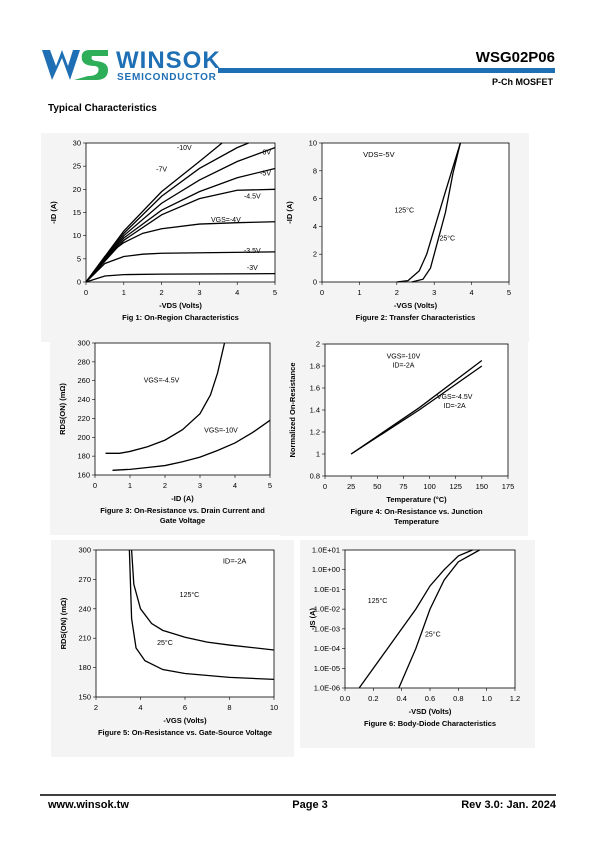 The width and height of the screenshot is (595, 847). What do you see at coordinates (91, 65) in the screenshot?
I see `logo-s` at bounding box center [91, 65].